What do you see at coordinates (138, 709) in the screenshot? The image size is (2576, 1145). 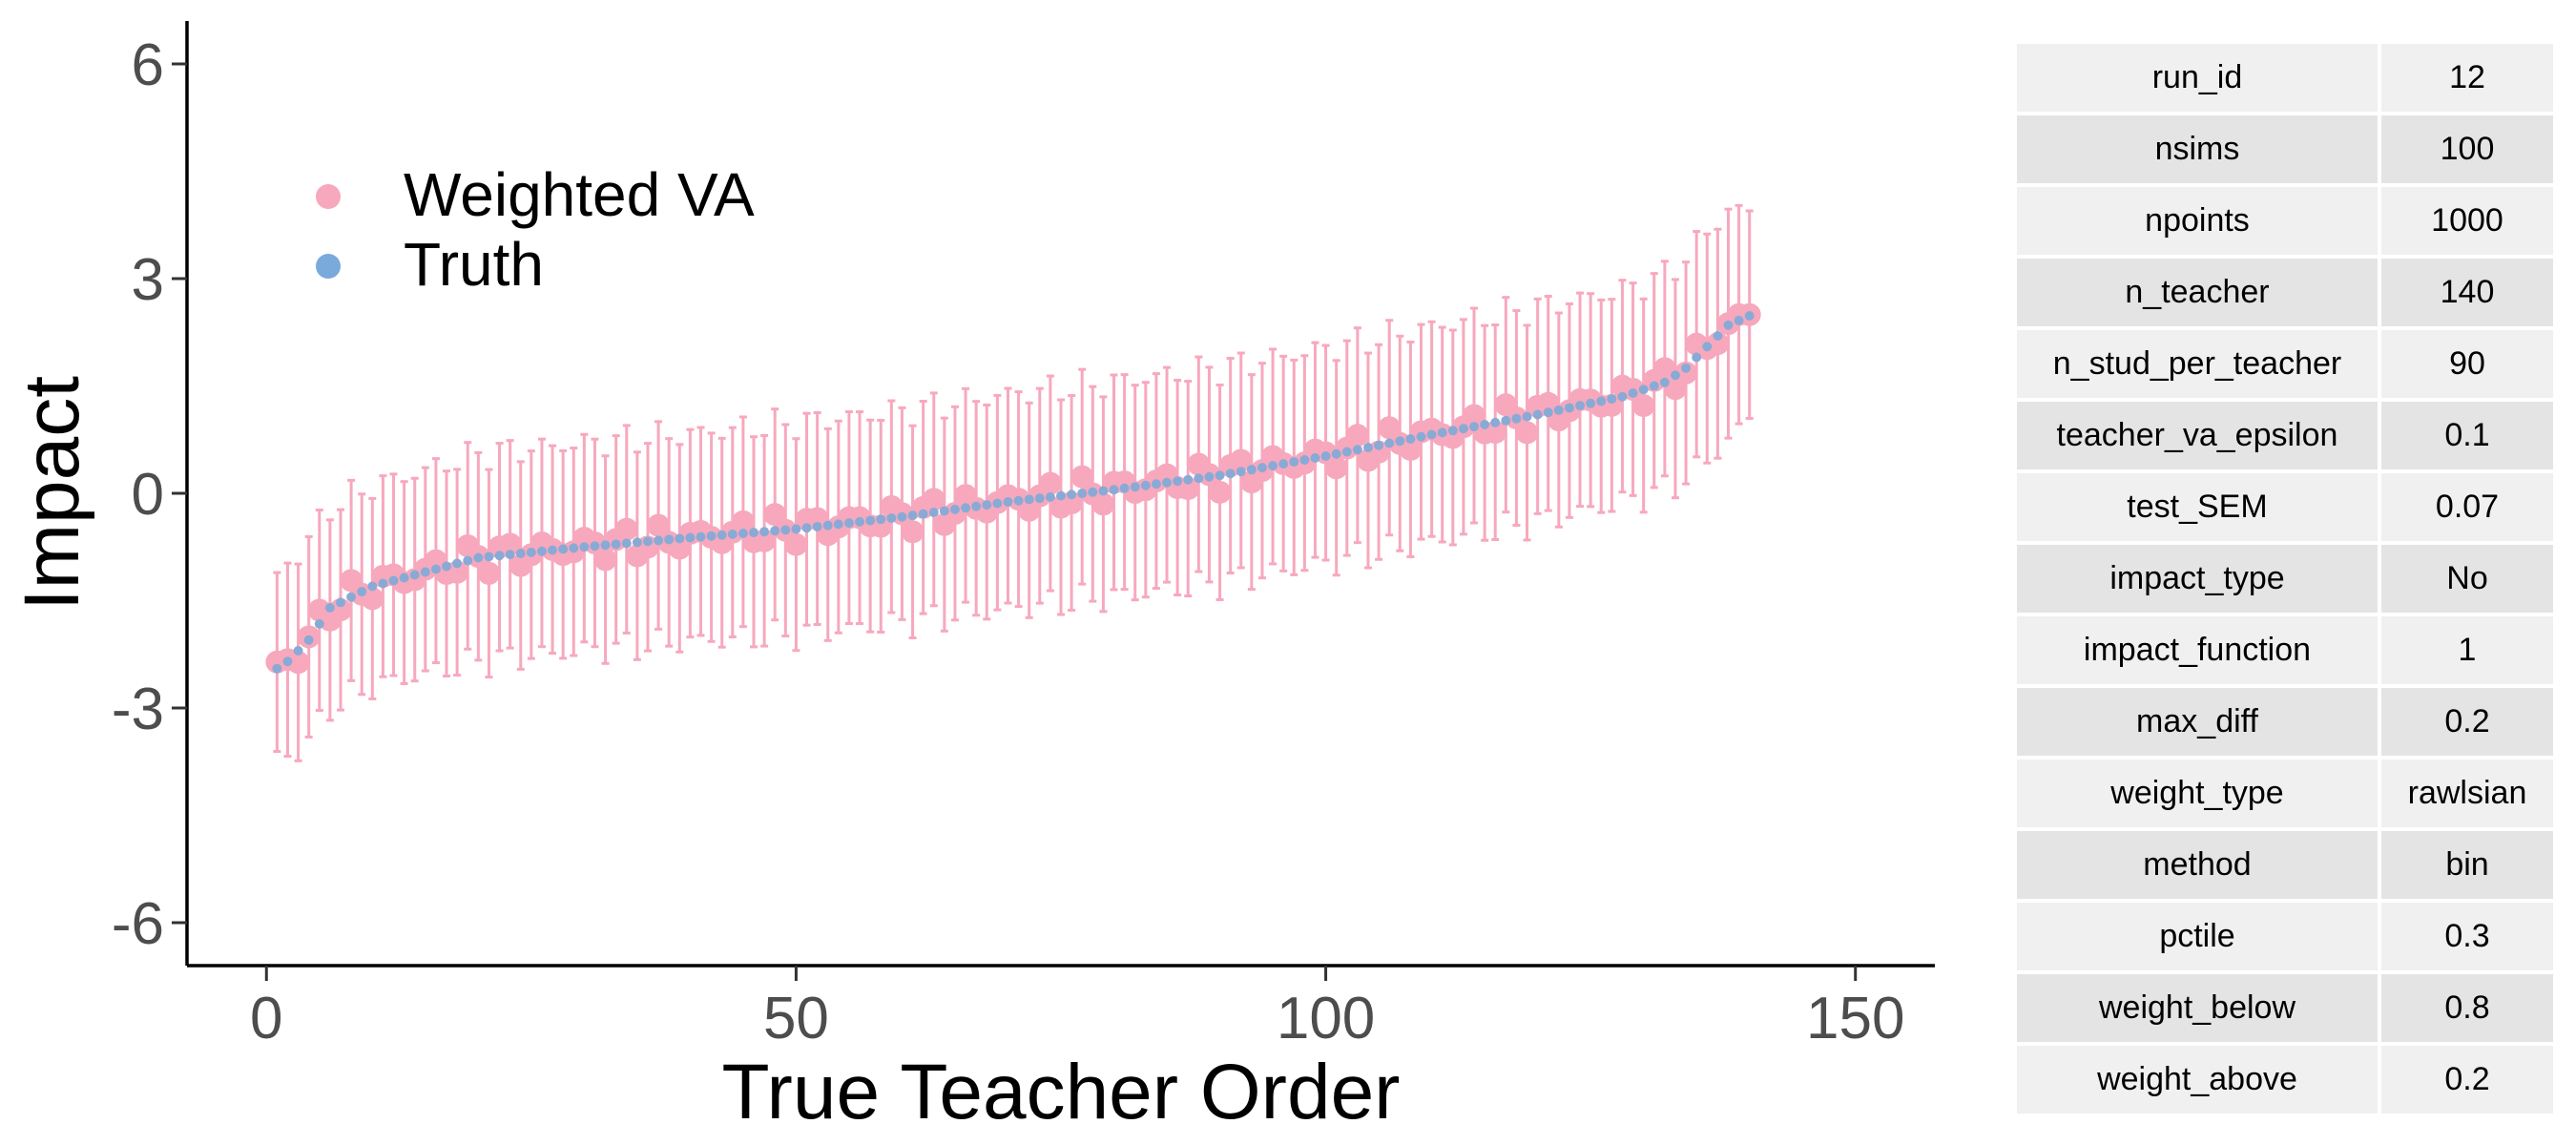 I see `y-tick-label: -3` at bounding box center [138, 709].